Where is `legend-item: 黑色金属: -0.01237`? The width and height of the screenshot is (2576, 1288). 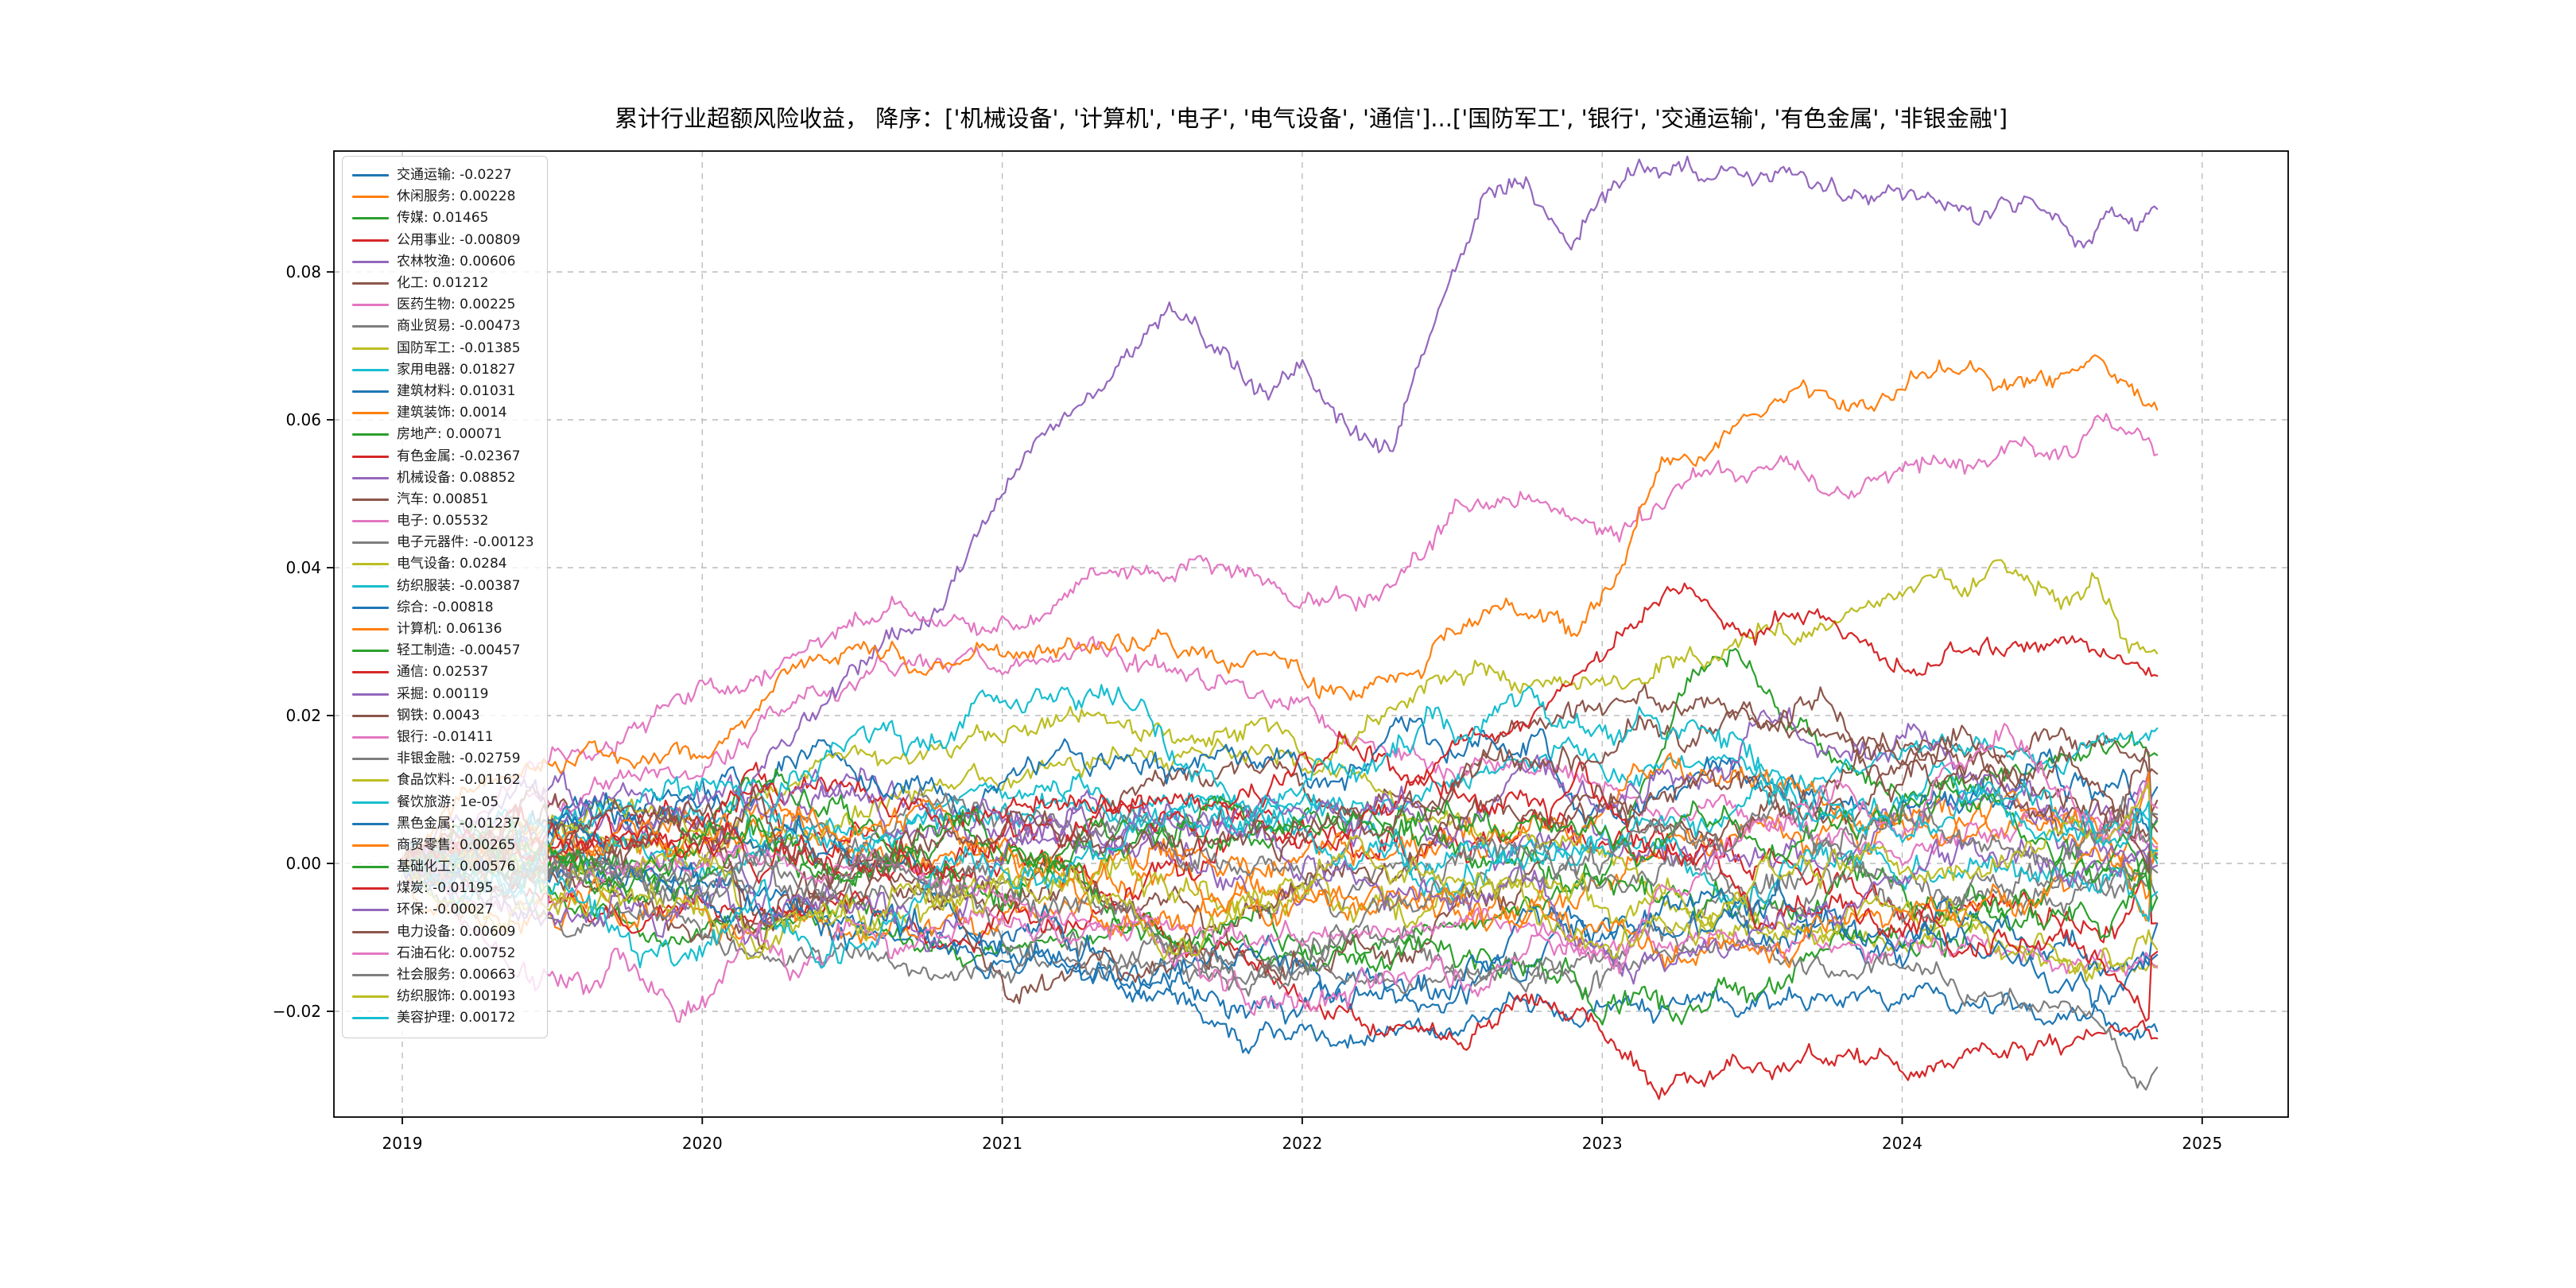 legend-item: 黑色金属: -0.01237 is located at coordinates (443, 824).